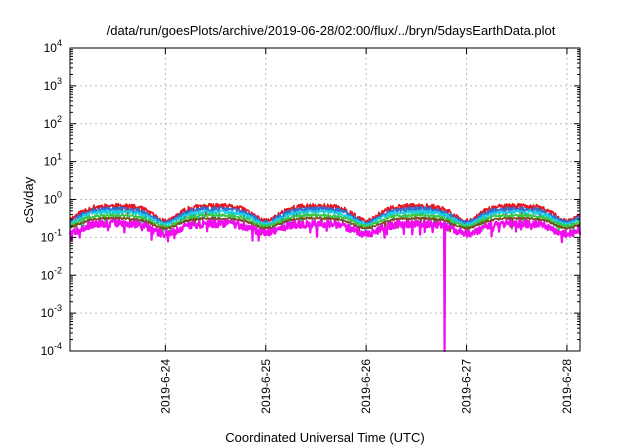 The height and width of the screenshot is (448, 640). Describe the element at coordinates (53, 160) in the screenshot. I see `y-tick-label: 10¹` at that location.